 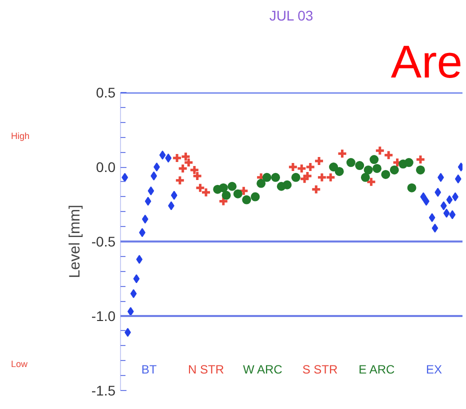 I want to click on annotation: EX, so click(x=434, y=369).